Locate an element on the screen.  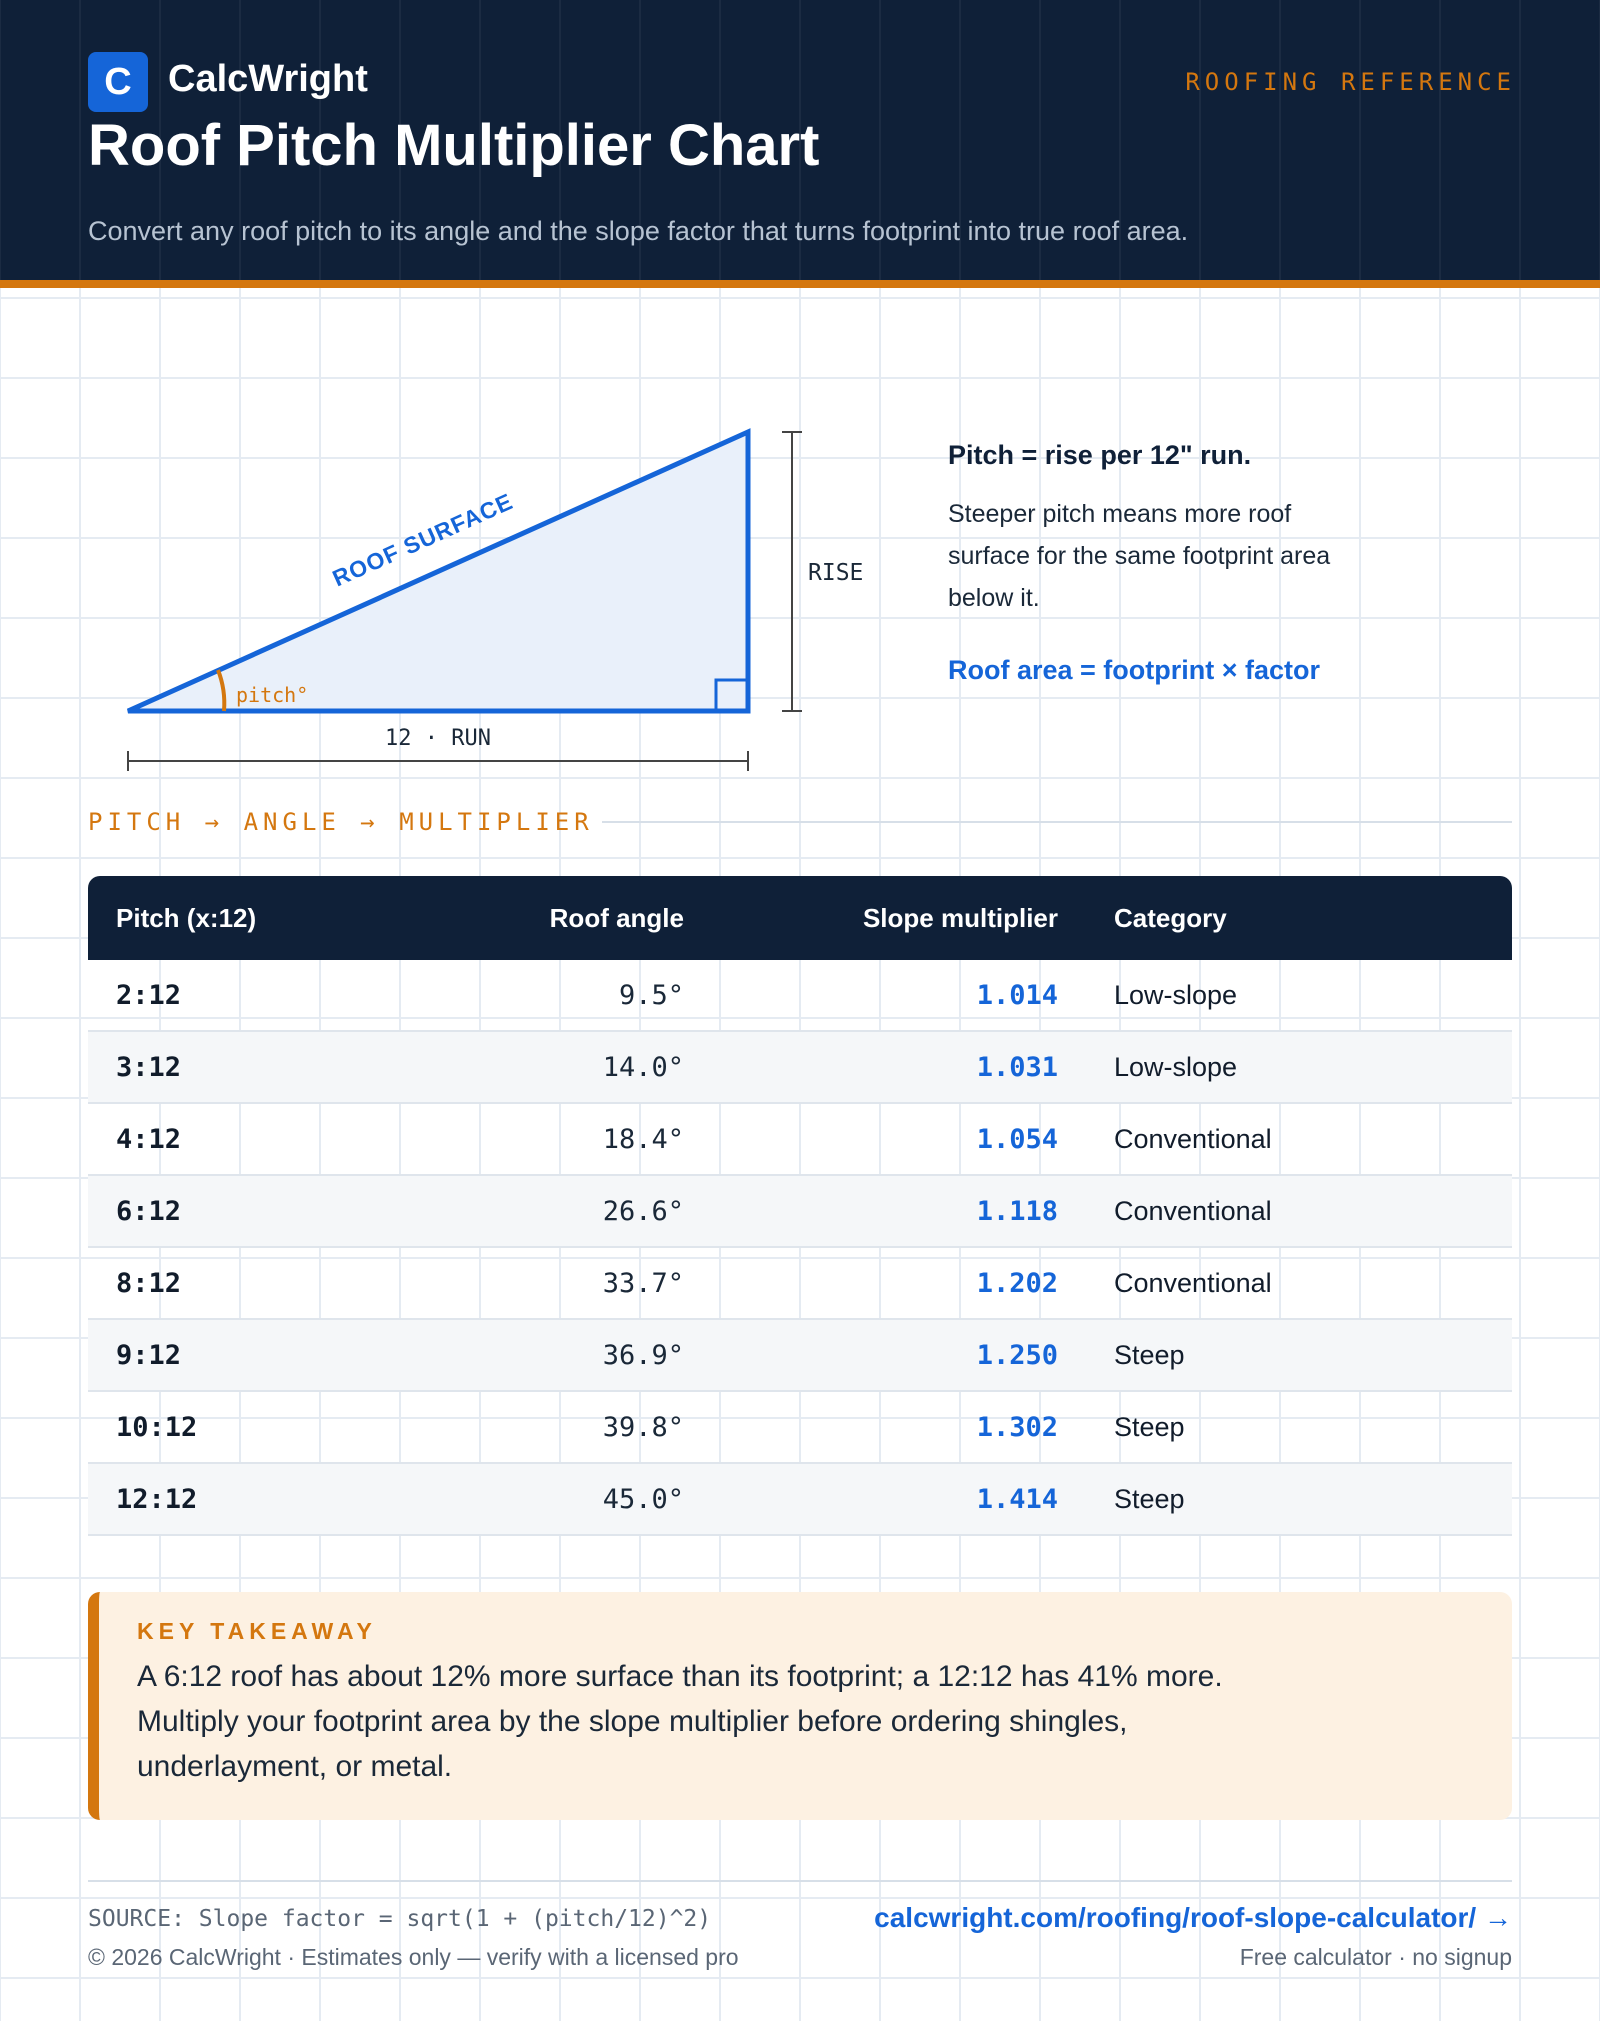
angle-cell: 26.6° is located at coordinates (643, 1211).